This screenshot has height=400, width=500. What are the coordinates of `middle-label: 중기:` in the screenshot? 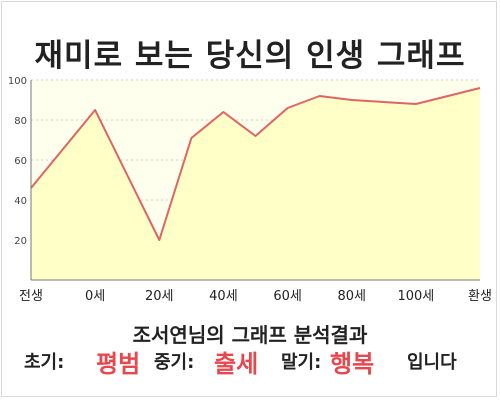 It's located at (174, 362).